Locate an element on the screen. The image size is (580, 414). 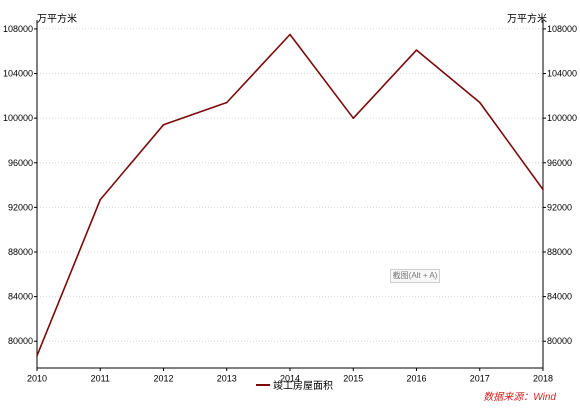
y-tick-label-left: 100000 is located at coordinates (18, 118).